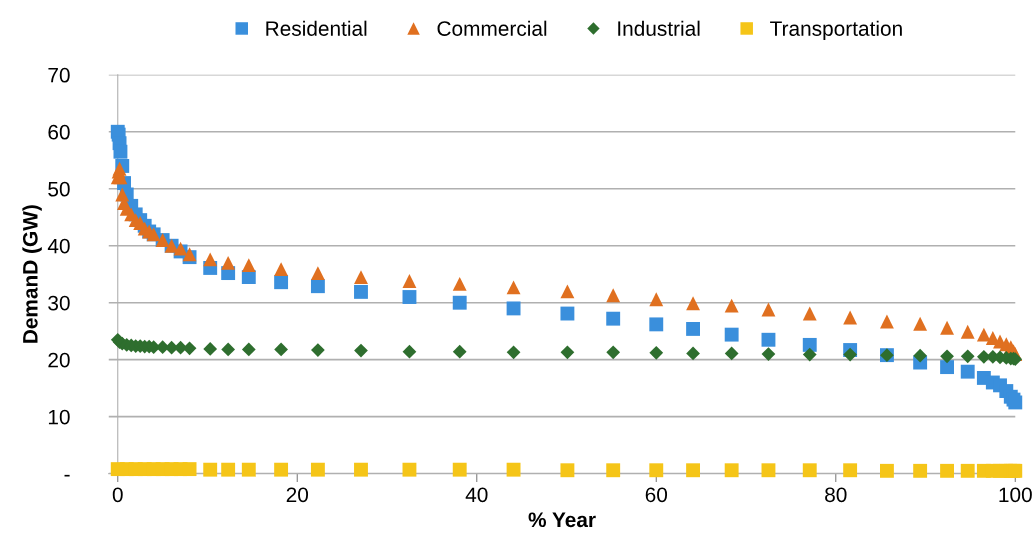 Image resolution: width=1036 pixels, height=554 pixels. I want to click on y-tick-label: 40, so click(58, 246).